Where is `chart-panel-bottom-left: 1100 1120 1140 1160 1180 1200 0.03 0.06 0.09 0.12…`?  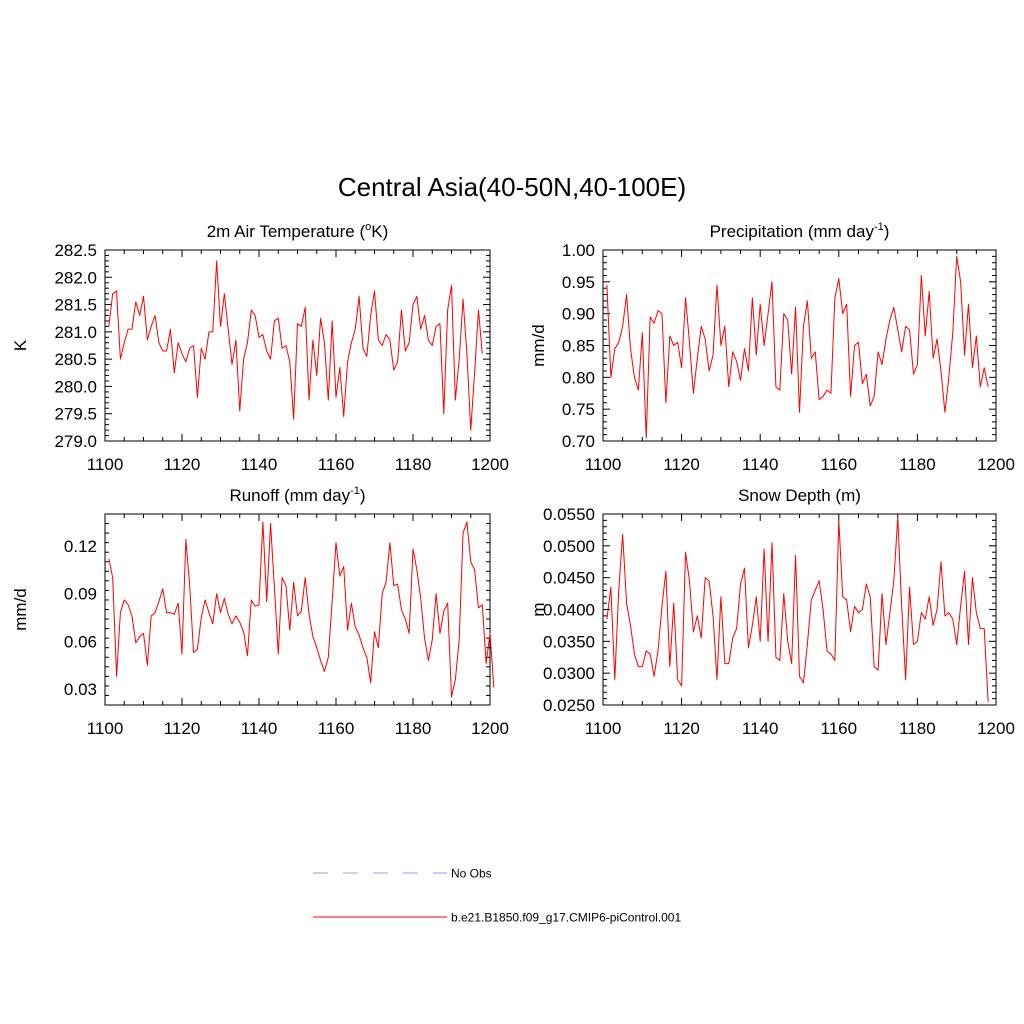 chart-panel-bottom-left: 1100 1120 1140 1160 1180 1200 0.03 0.06 0.09 0.12… is located at coordinates (260, 611).